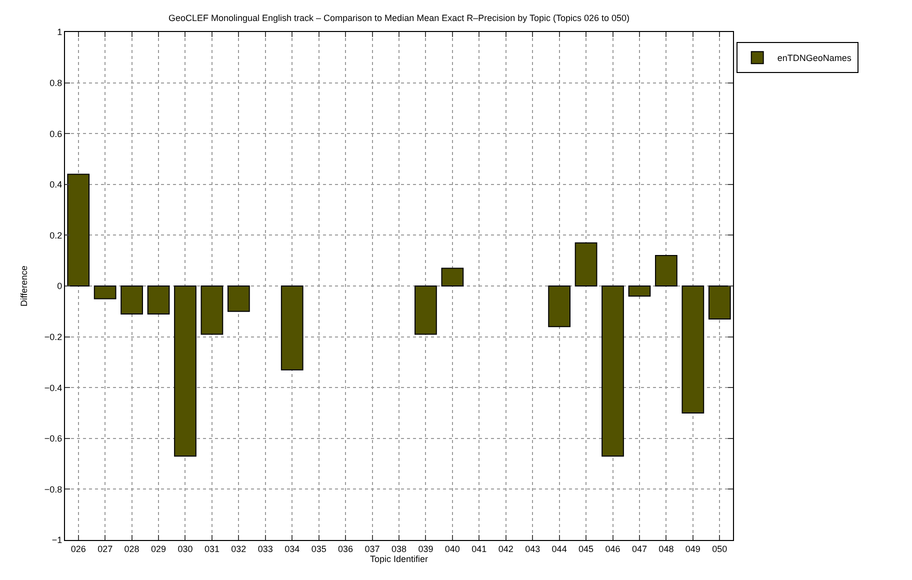  What do you see at coordinates (559, 549) in the screenshot?
I see `x-tick-label: 044` at bounding box center [559, 549].